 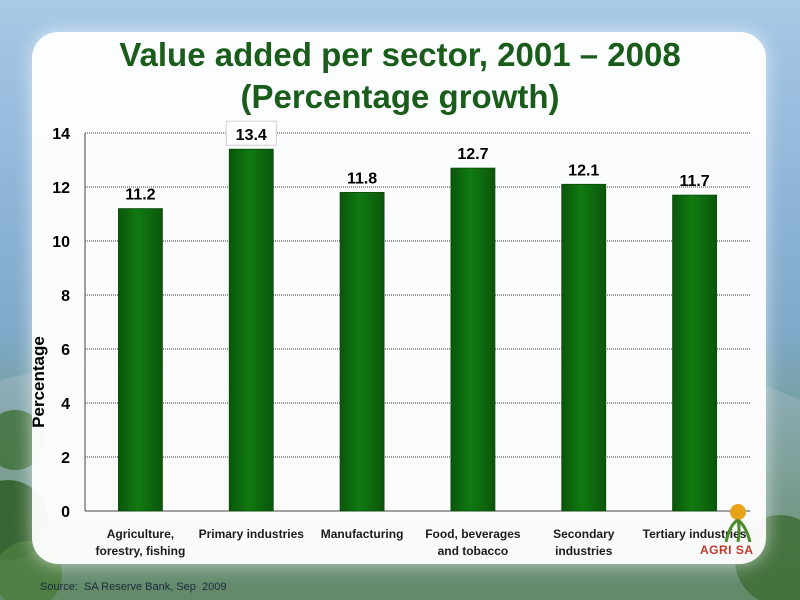 I want to click on x-tick-label: Secondary, so click(x=584, y=534).